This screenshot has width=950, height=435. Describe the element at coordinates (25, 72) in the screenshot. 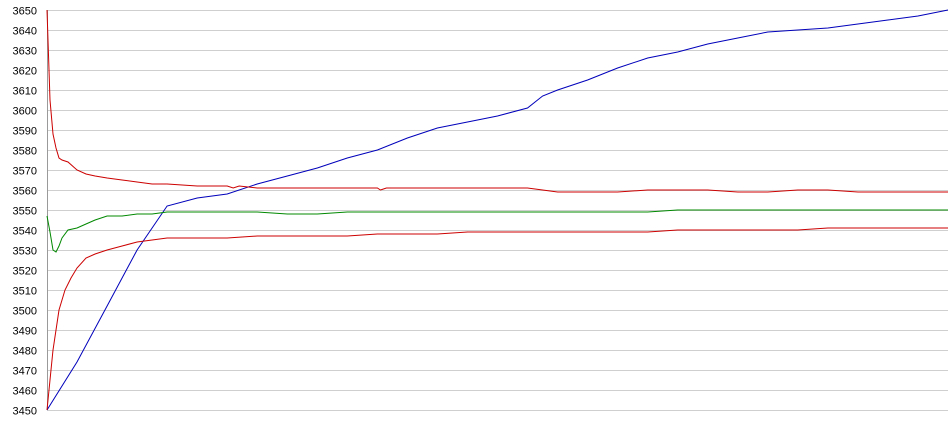

I see `y-tick-label: 3620` at that location.